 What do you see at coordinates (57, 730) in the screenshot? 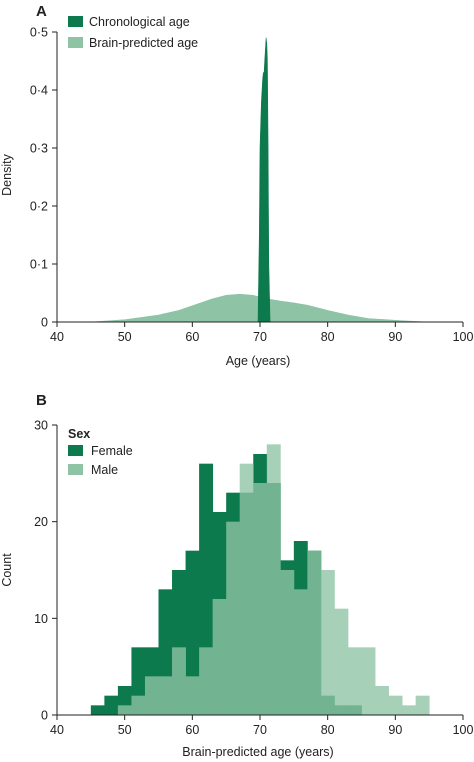
I see `panel-b-x-tick-label: 40` at bounding box center [57, 730].